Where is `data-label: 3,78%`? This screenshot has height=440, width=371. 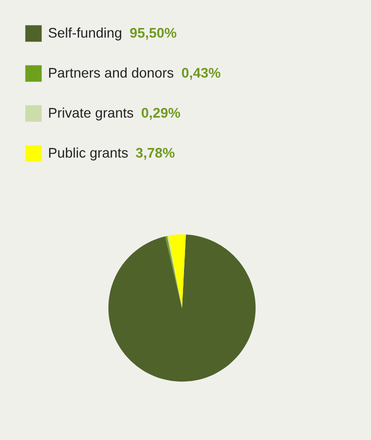
data-label: 3,78% is located at coordinates (155, 154).